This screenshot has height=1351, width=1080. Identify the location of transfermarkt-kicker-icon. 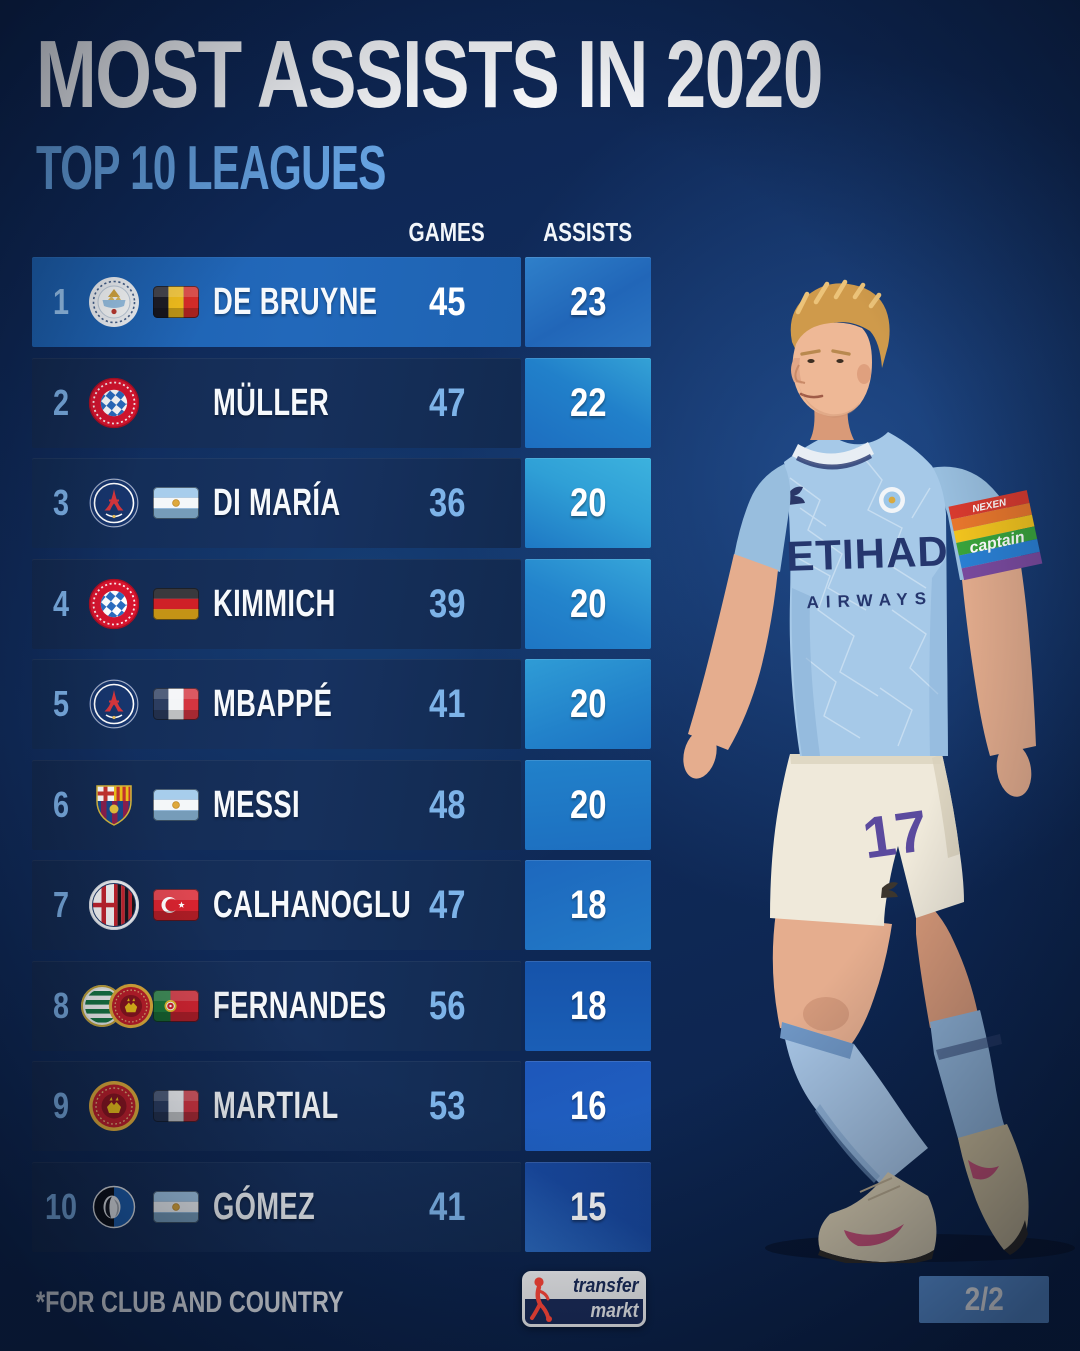
(541, 1299).